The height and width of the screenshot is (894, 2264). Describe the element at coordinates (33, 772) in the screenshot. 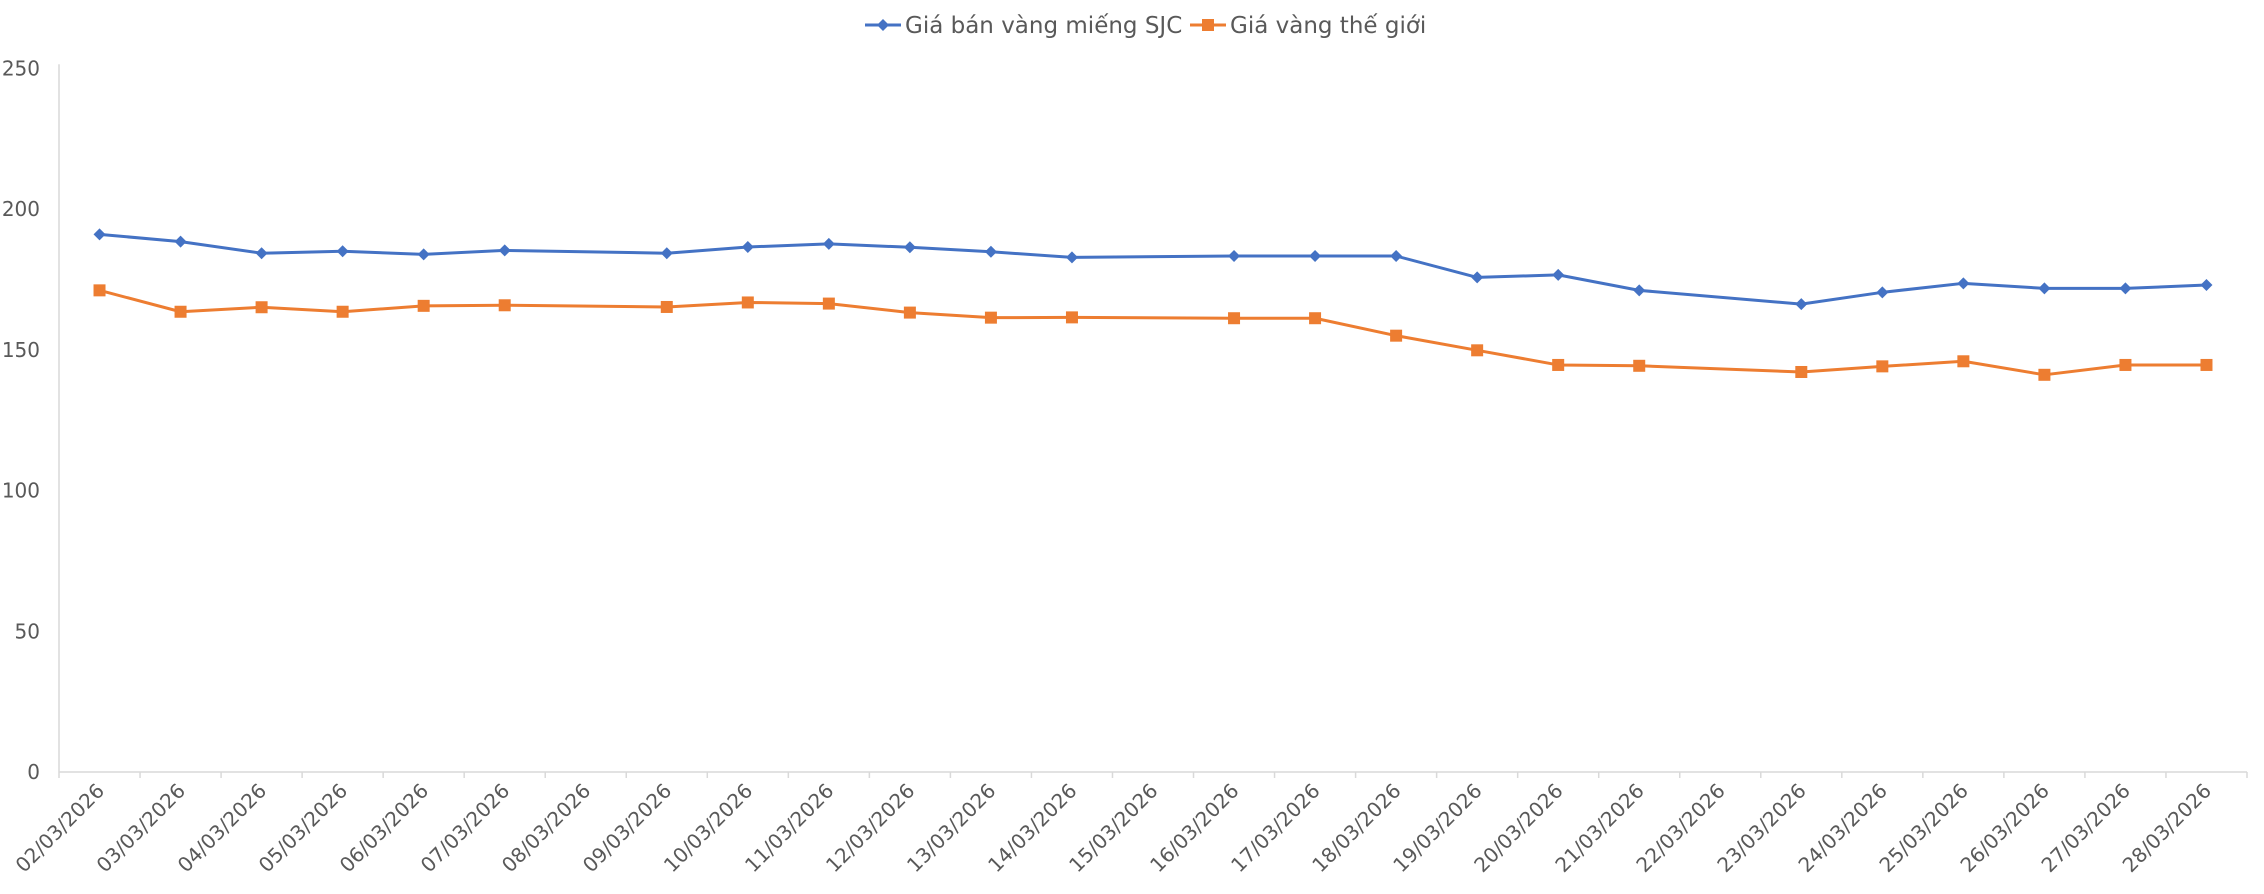

I see `y-tick-label: 0` at that location.